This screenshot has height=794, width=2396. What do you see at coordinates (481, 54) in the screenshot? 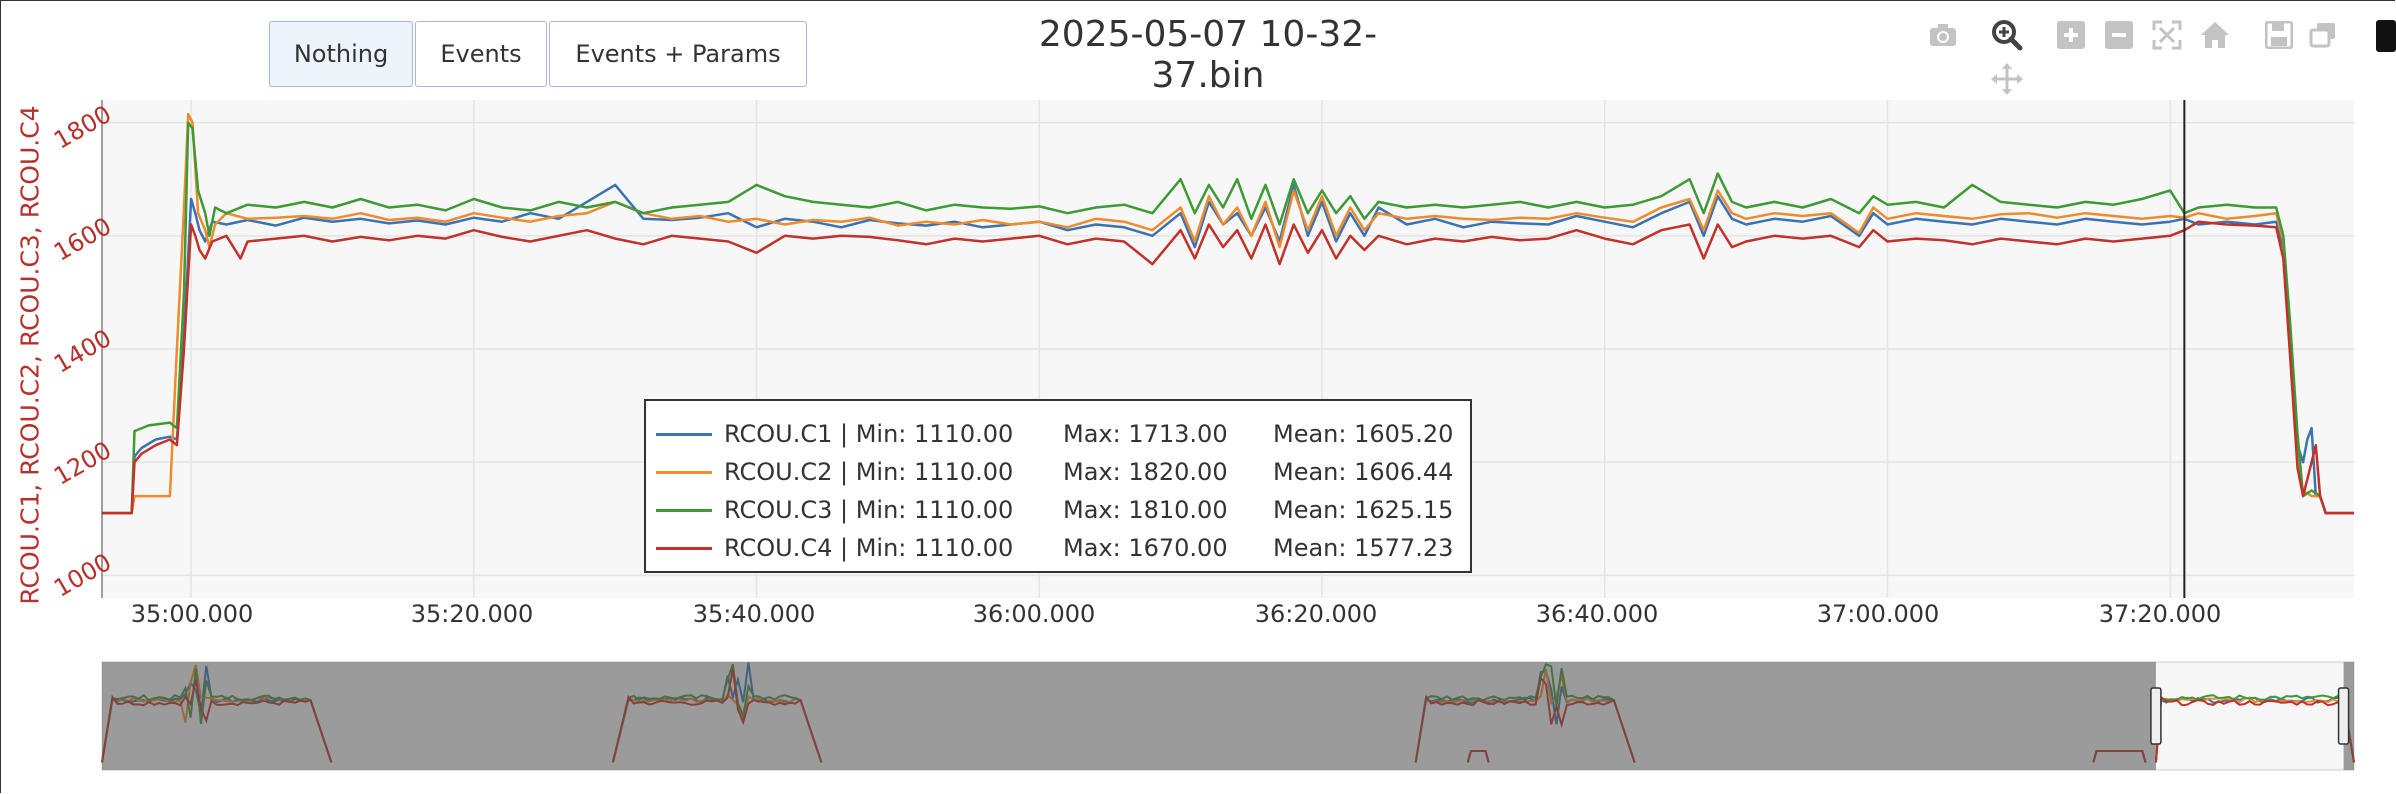
I see `events-button: Events` at bounding box center [481, 54].